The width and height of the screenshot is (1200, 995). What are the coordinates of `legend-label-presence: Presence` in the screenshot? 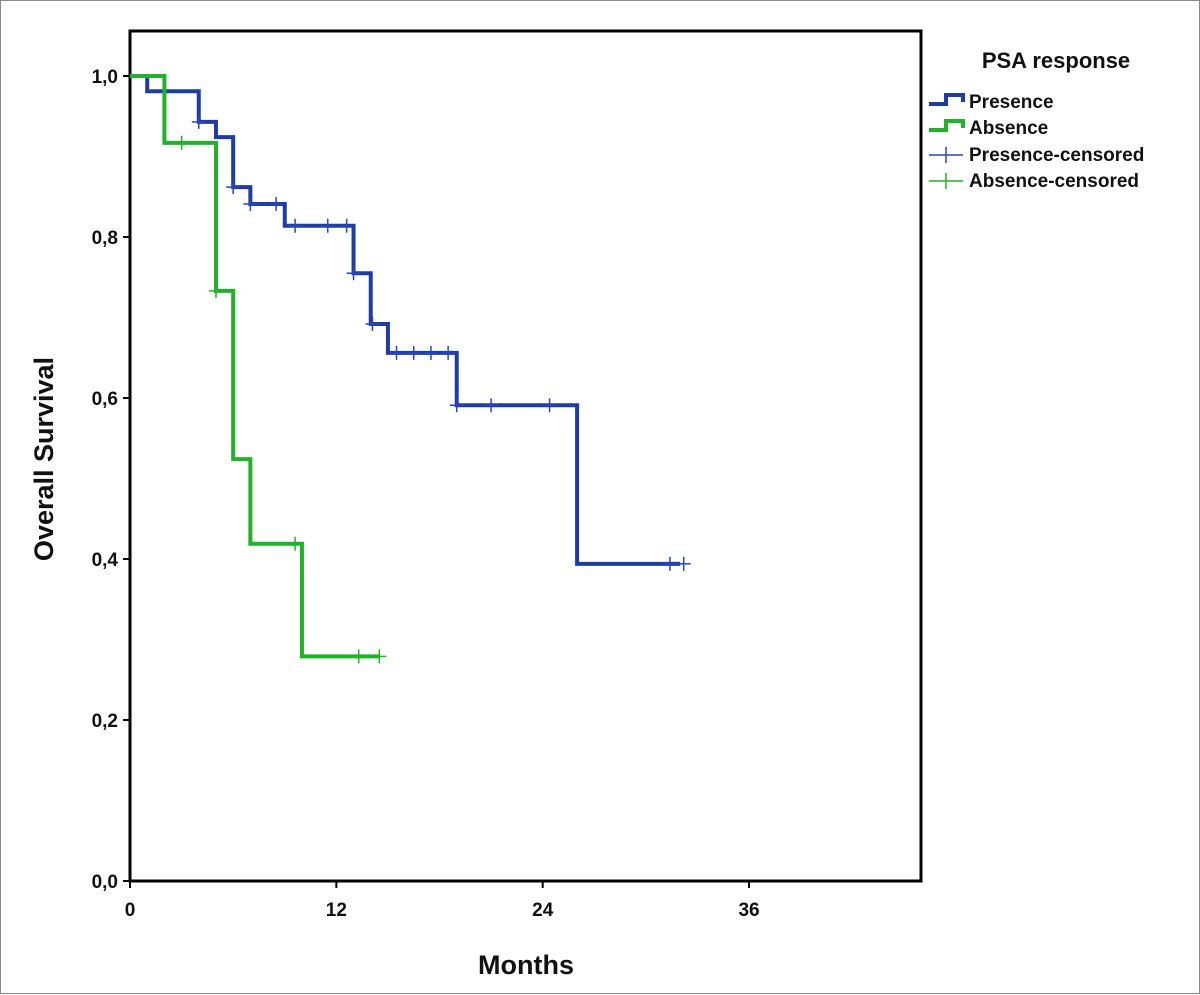 It's located at (1011, 102).